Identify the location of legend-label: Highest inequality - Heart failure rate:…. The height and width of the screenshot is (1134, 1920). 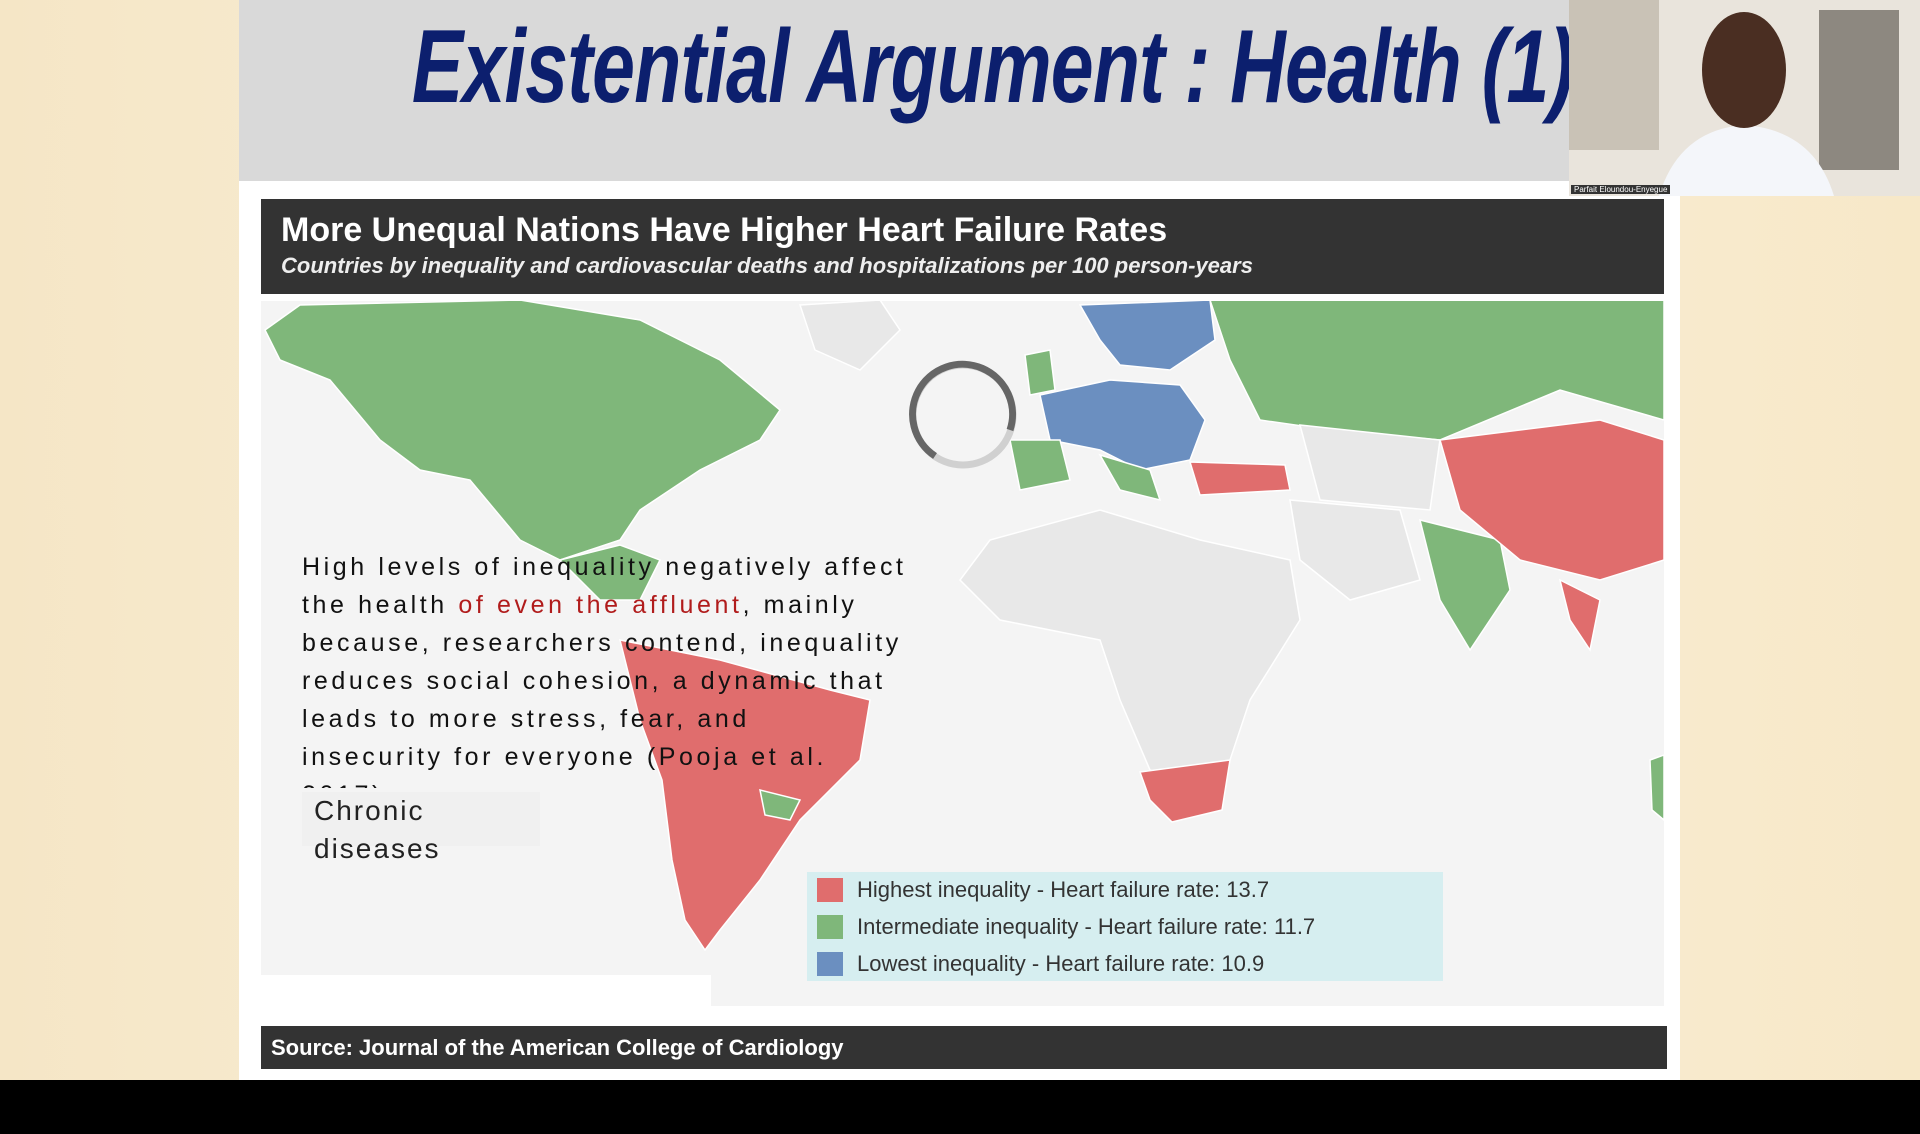
(1063, 889).